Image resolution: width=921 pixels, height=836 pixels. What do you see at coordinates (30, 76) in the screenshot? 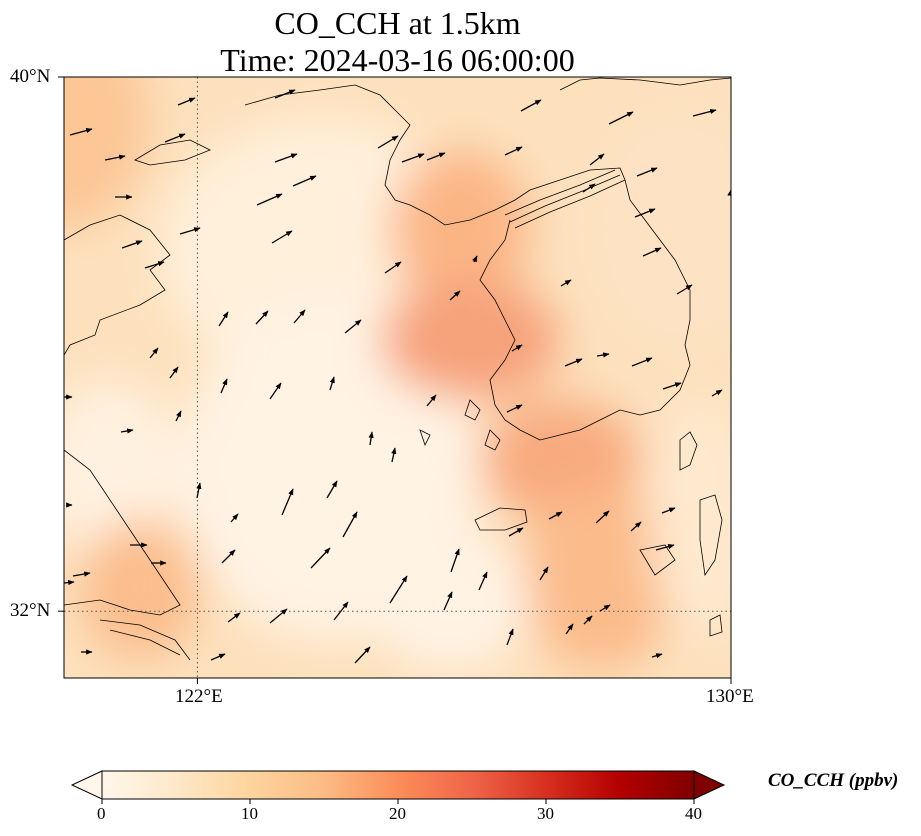
I see `y-tick-label-40n: 40°N` at bounding box center [30, 76].